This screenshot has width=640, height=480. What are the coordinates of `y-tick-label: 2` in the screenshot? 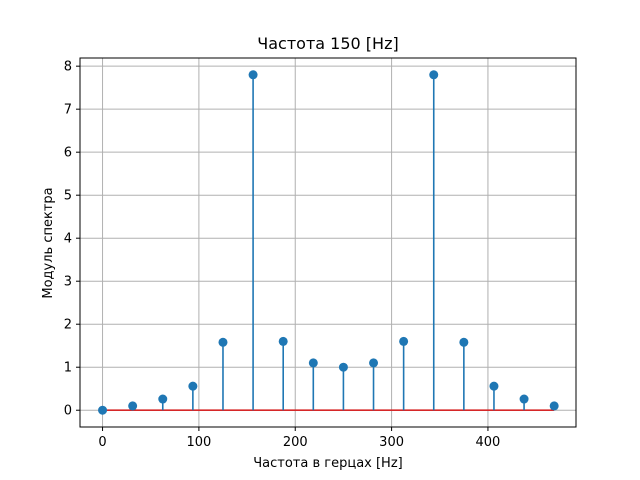 It's located at (68, 325).